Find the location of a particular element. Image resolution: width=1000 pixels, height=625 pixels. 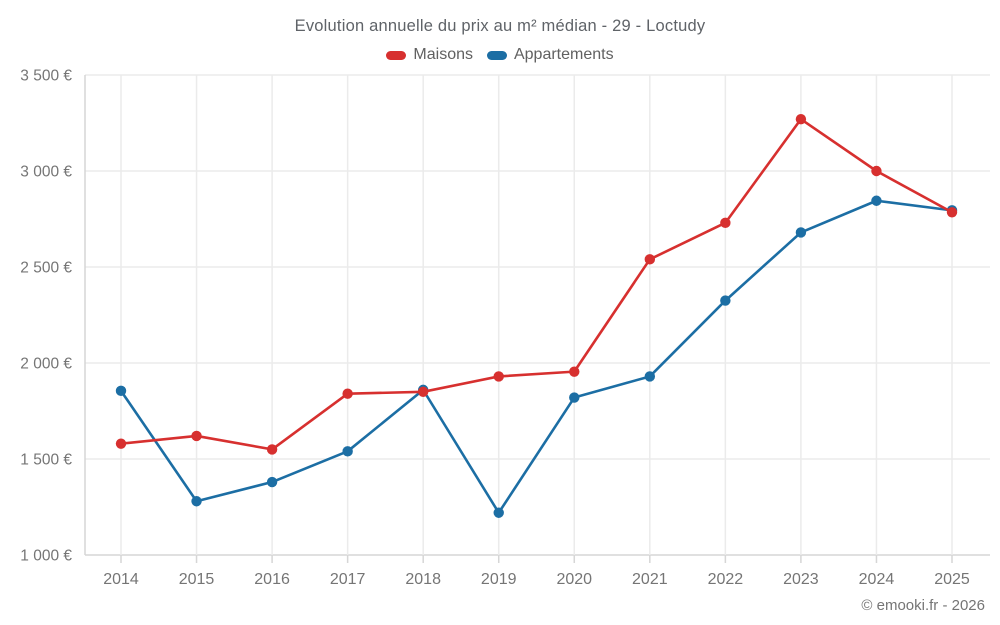

data-point-maisons-2020 is located at coordinates (574, 371).